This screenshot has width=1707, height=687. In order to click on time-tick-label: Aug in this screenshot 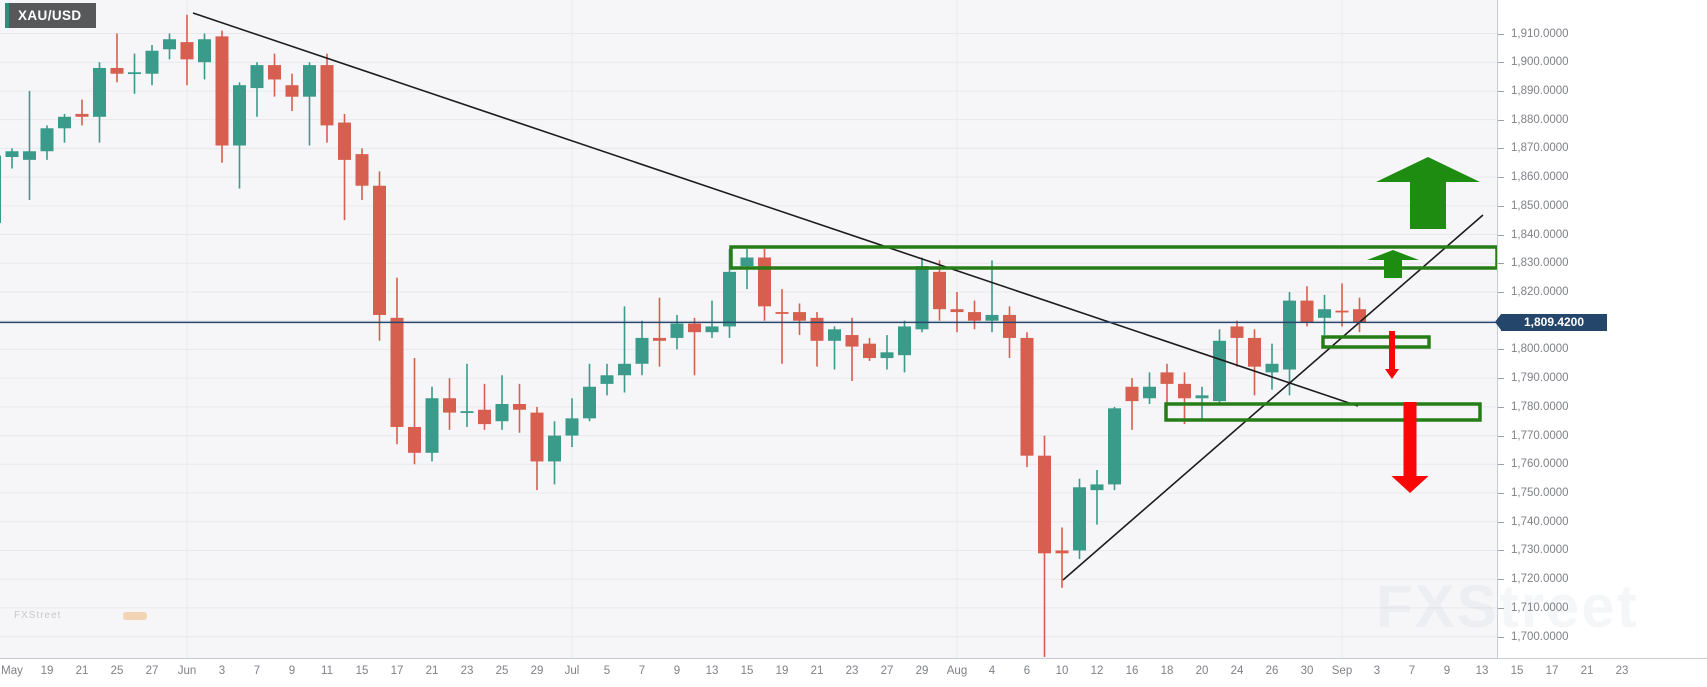, I will do `click(957, 671)`.